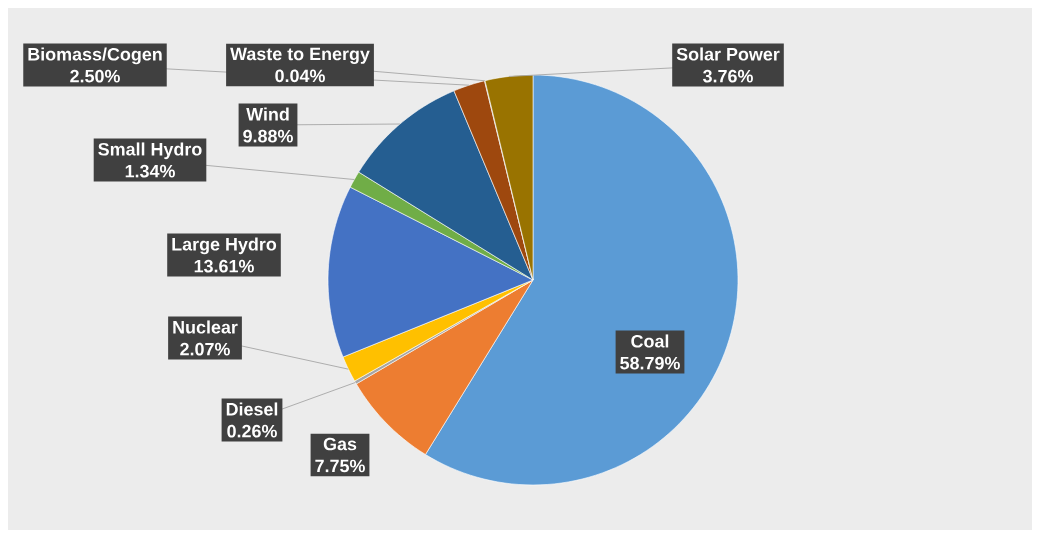 Image resolution: width=1040 pixels, height=538 pixels. I want to click on slice-label: Nuclear, so click(205, 327).